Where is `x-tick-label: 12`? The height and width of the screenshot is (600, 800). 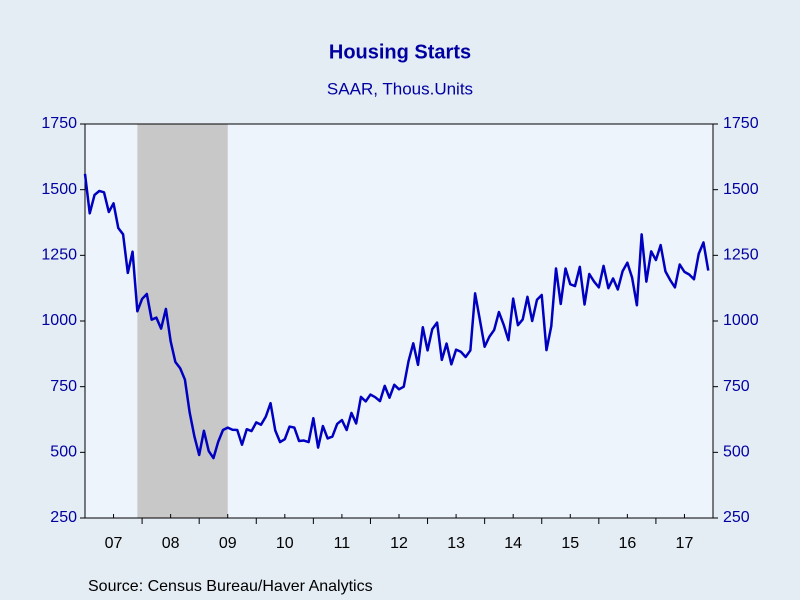
x-tick-label: 12 is located at coordinates (399, 543).